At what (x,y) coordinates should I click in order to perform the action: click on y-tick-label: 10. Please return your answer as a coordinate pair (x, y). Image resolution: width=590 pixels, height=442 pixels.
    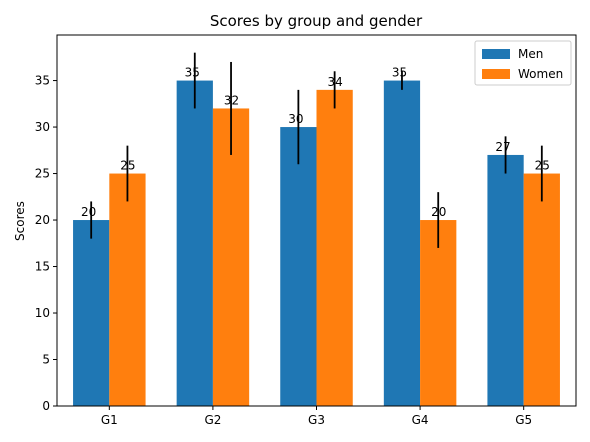
    Looking at the image, I should click on (42, 313).